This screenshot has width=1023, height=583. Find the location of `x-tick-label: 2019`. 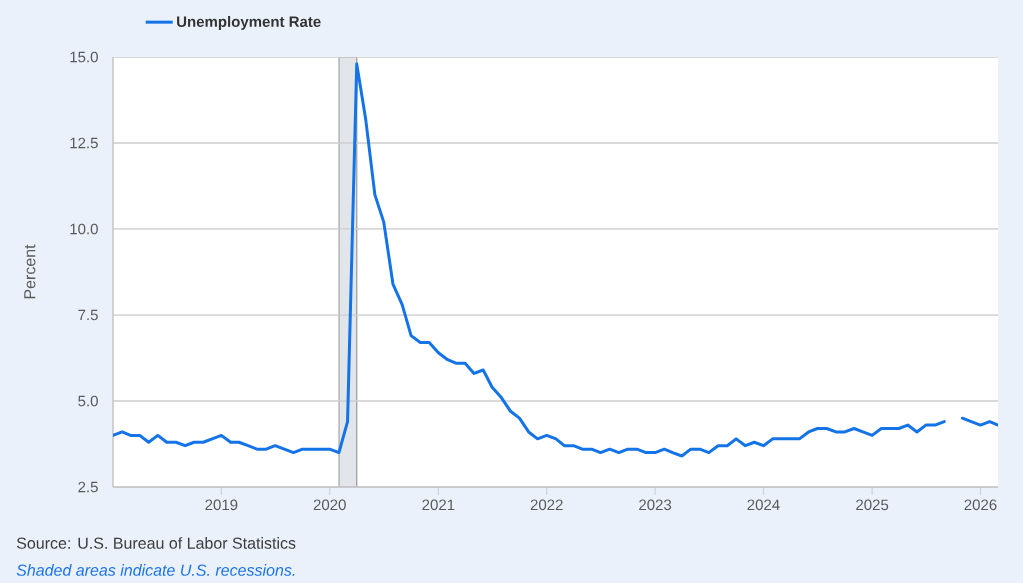

x-tick-label: 2019 is located at coordinates (221, 505).